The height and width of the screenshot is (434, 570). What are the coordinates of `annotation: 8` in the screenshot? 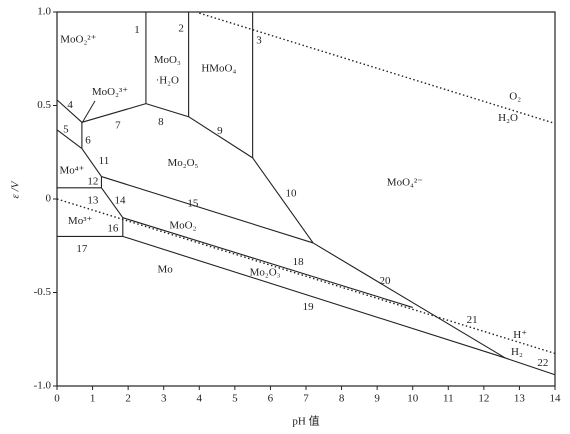 It's located at (161, 122).